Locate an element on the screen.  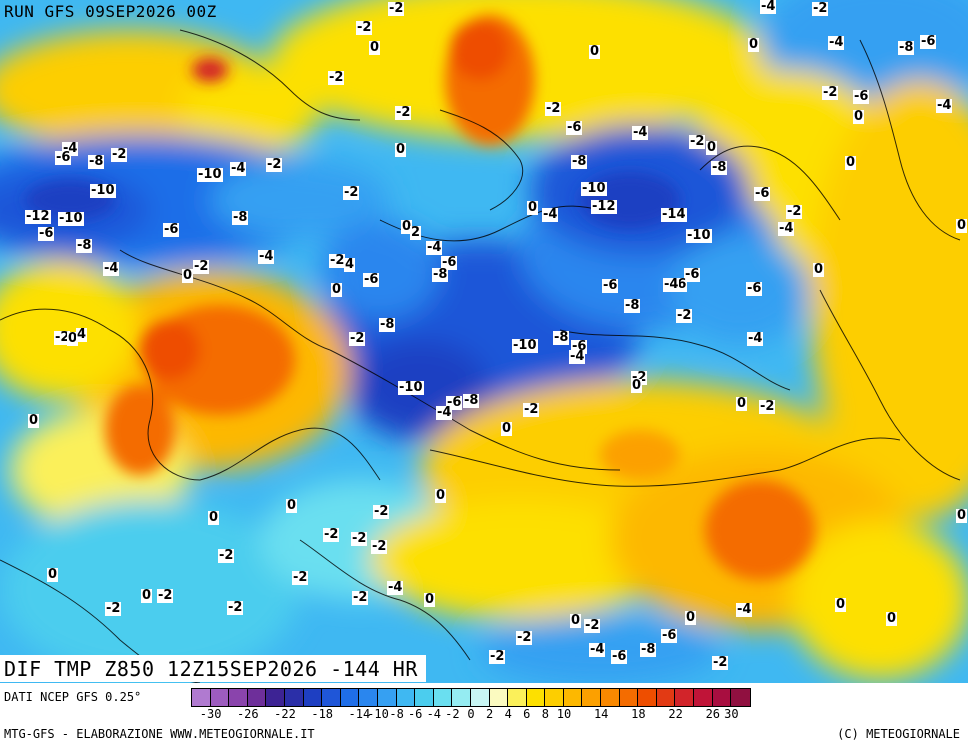
scale-tick-label: 26 is located at coordinates (713, 714).